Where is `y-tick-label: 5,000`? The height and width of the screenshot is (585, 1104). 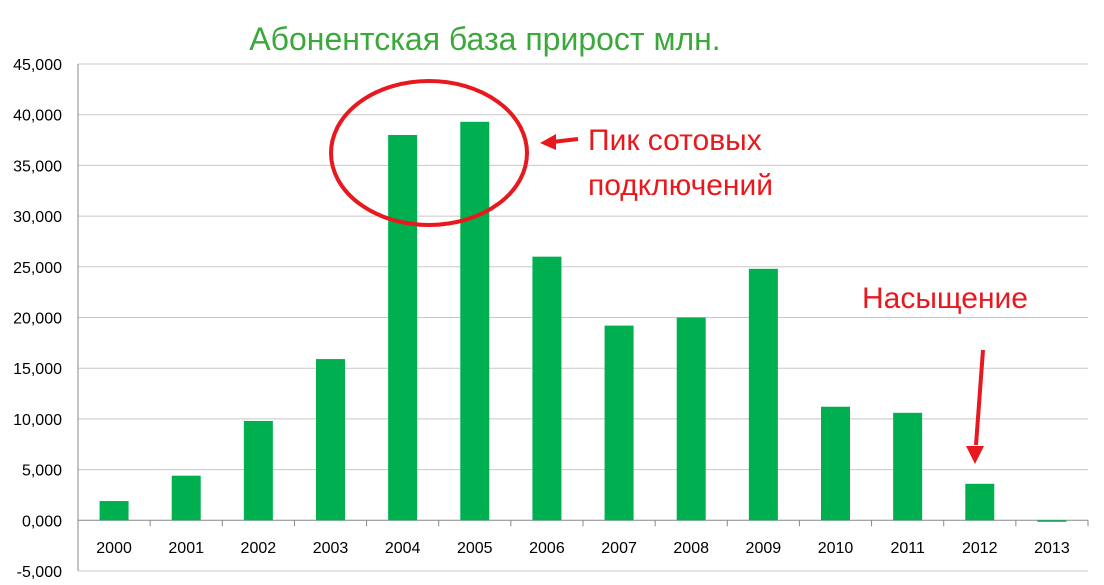 y-tick-label: 5,000 is located at coordinates (42, 471).